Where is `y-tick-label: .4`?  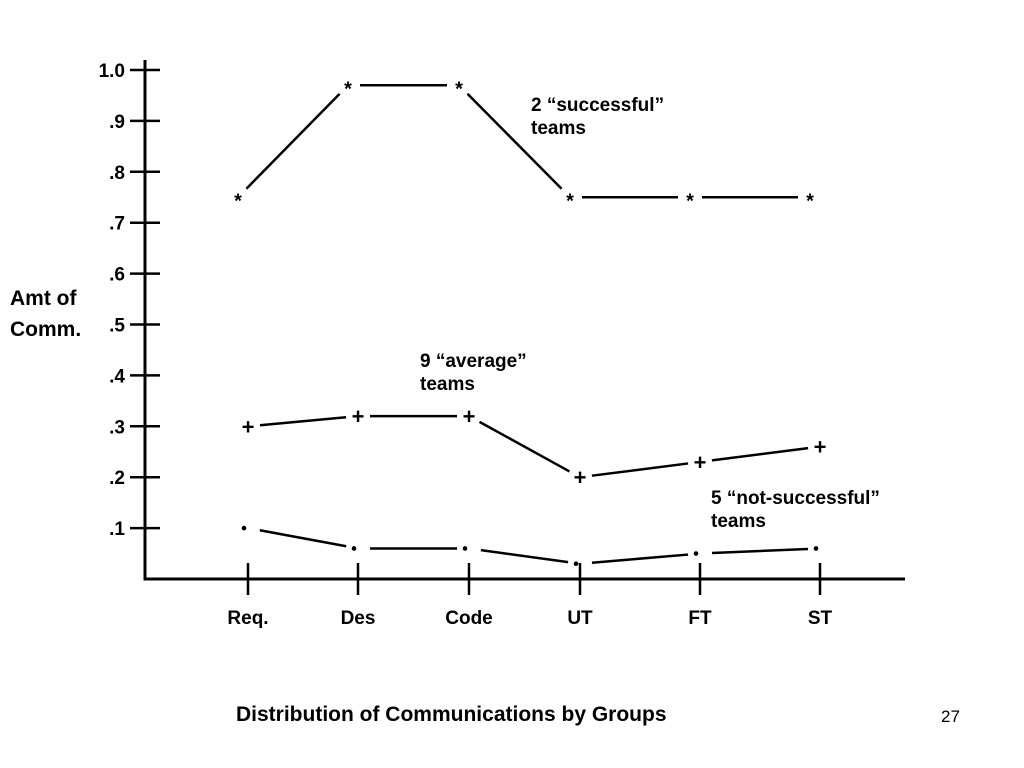 y-tick-label: .4 is located at coordinates (117, 376).